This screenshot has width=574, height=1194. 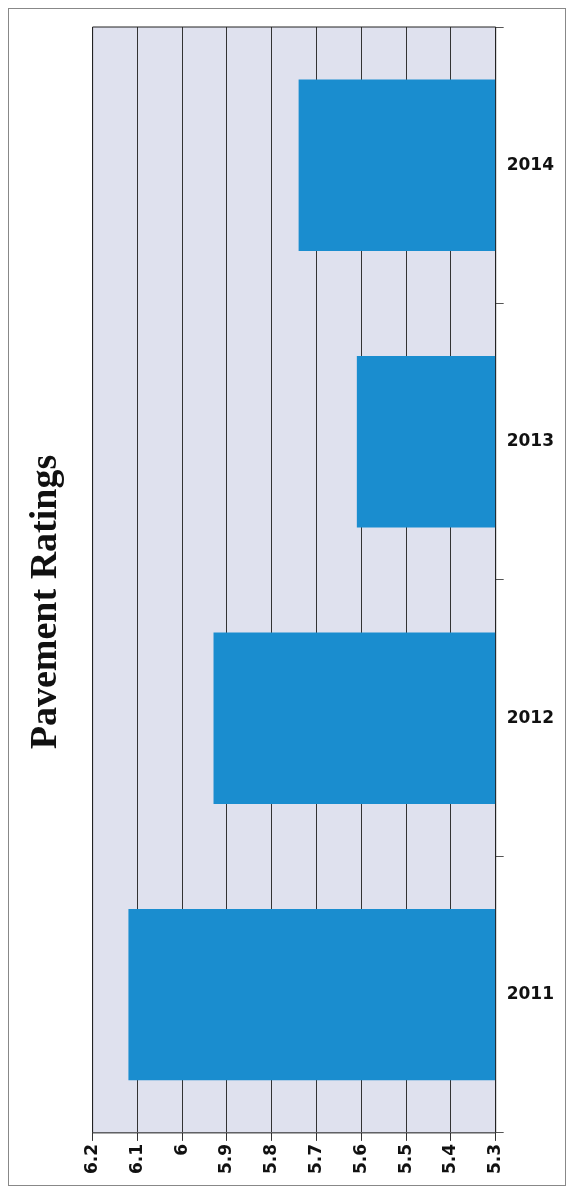 I want to click on text: Pavement Ratings, so click(x=42, y=602).